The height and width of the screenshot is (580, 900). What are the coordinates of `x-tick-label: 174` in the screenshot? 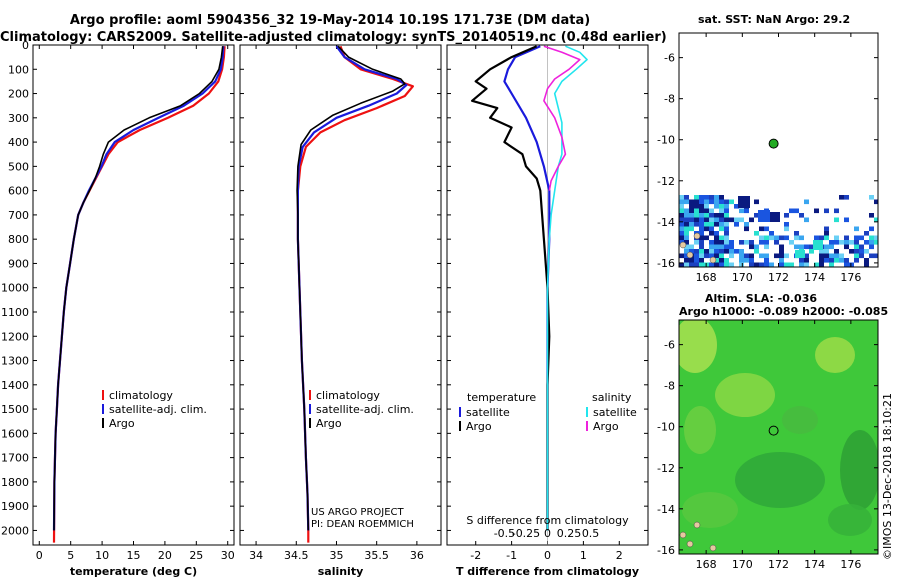 It's located at (814, 564).